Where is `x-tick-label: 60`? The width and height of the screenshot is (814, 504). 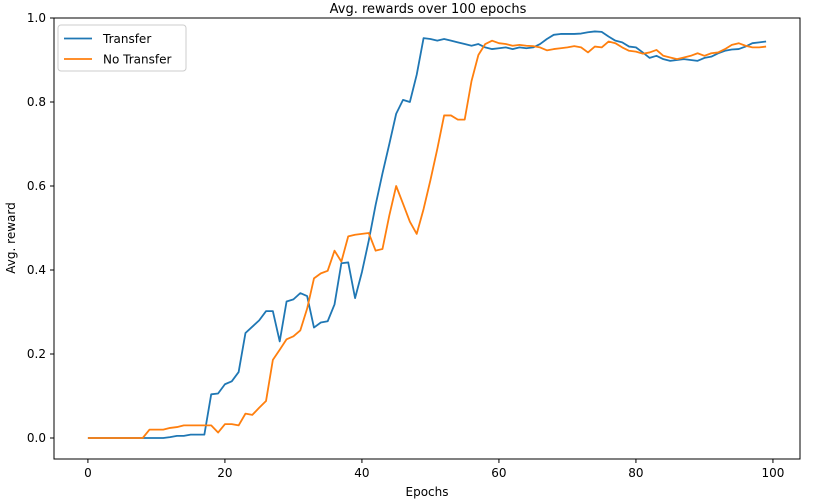
x-tick-label: 60 is located at coordinates (498, 473).